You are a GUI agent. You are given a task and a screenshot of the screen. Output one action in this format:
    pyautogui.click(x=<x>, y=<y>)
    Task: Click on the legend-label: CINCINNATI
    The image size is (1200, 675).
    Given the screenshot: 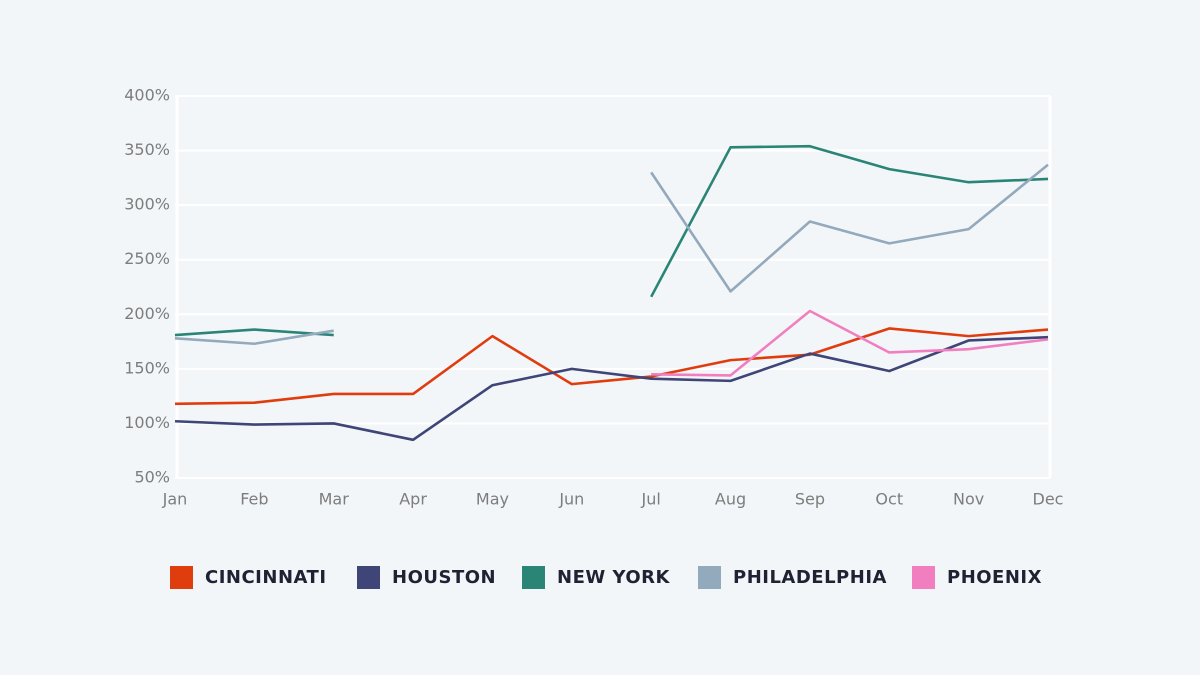 What is the action you would take?
    pyautogui.click(x=266, y=577)
    